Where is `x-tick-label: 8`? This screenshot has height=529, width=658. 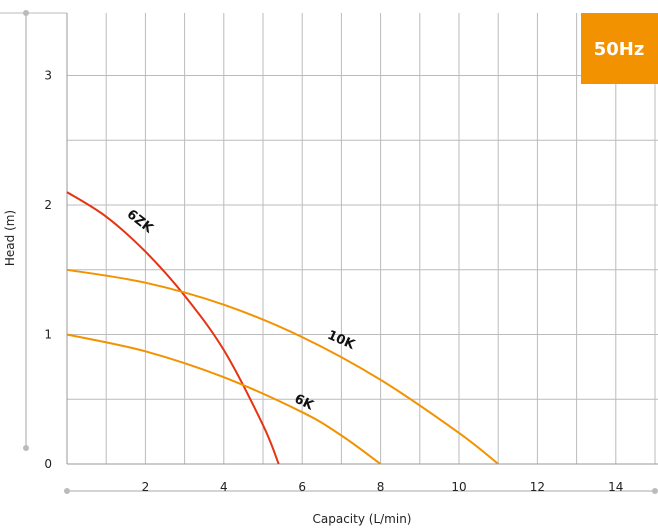 x-tick-label: 8 is located at coordinates (381, 487).